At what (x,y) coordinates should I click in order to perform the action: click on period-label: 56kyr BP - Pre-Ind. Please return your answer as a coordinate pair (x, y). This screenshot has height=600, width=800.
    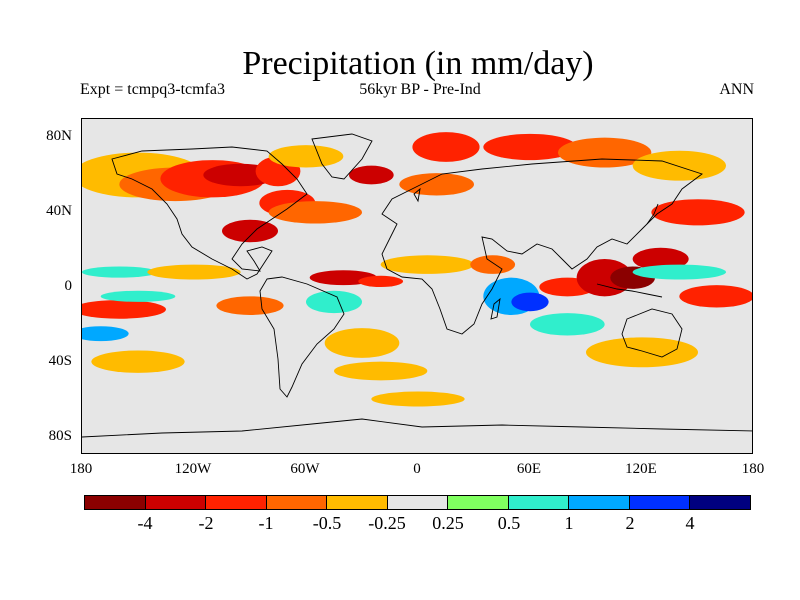
    Looking at the image, I should click on (420, 89).